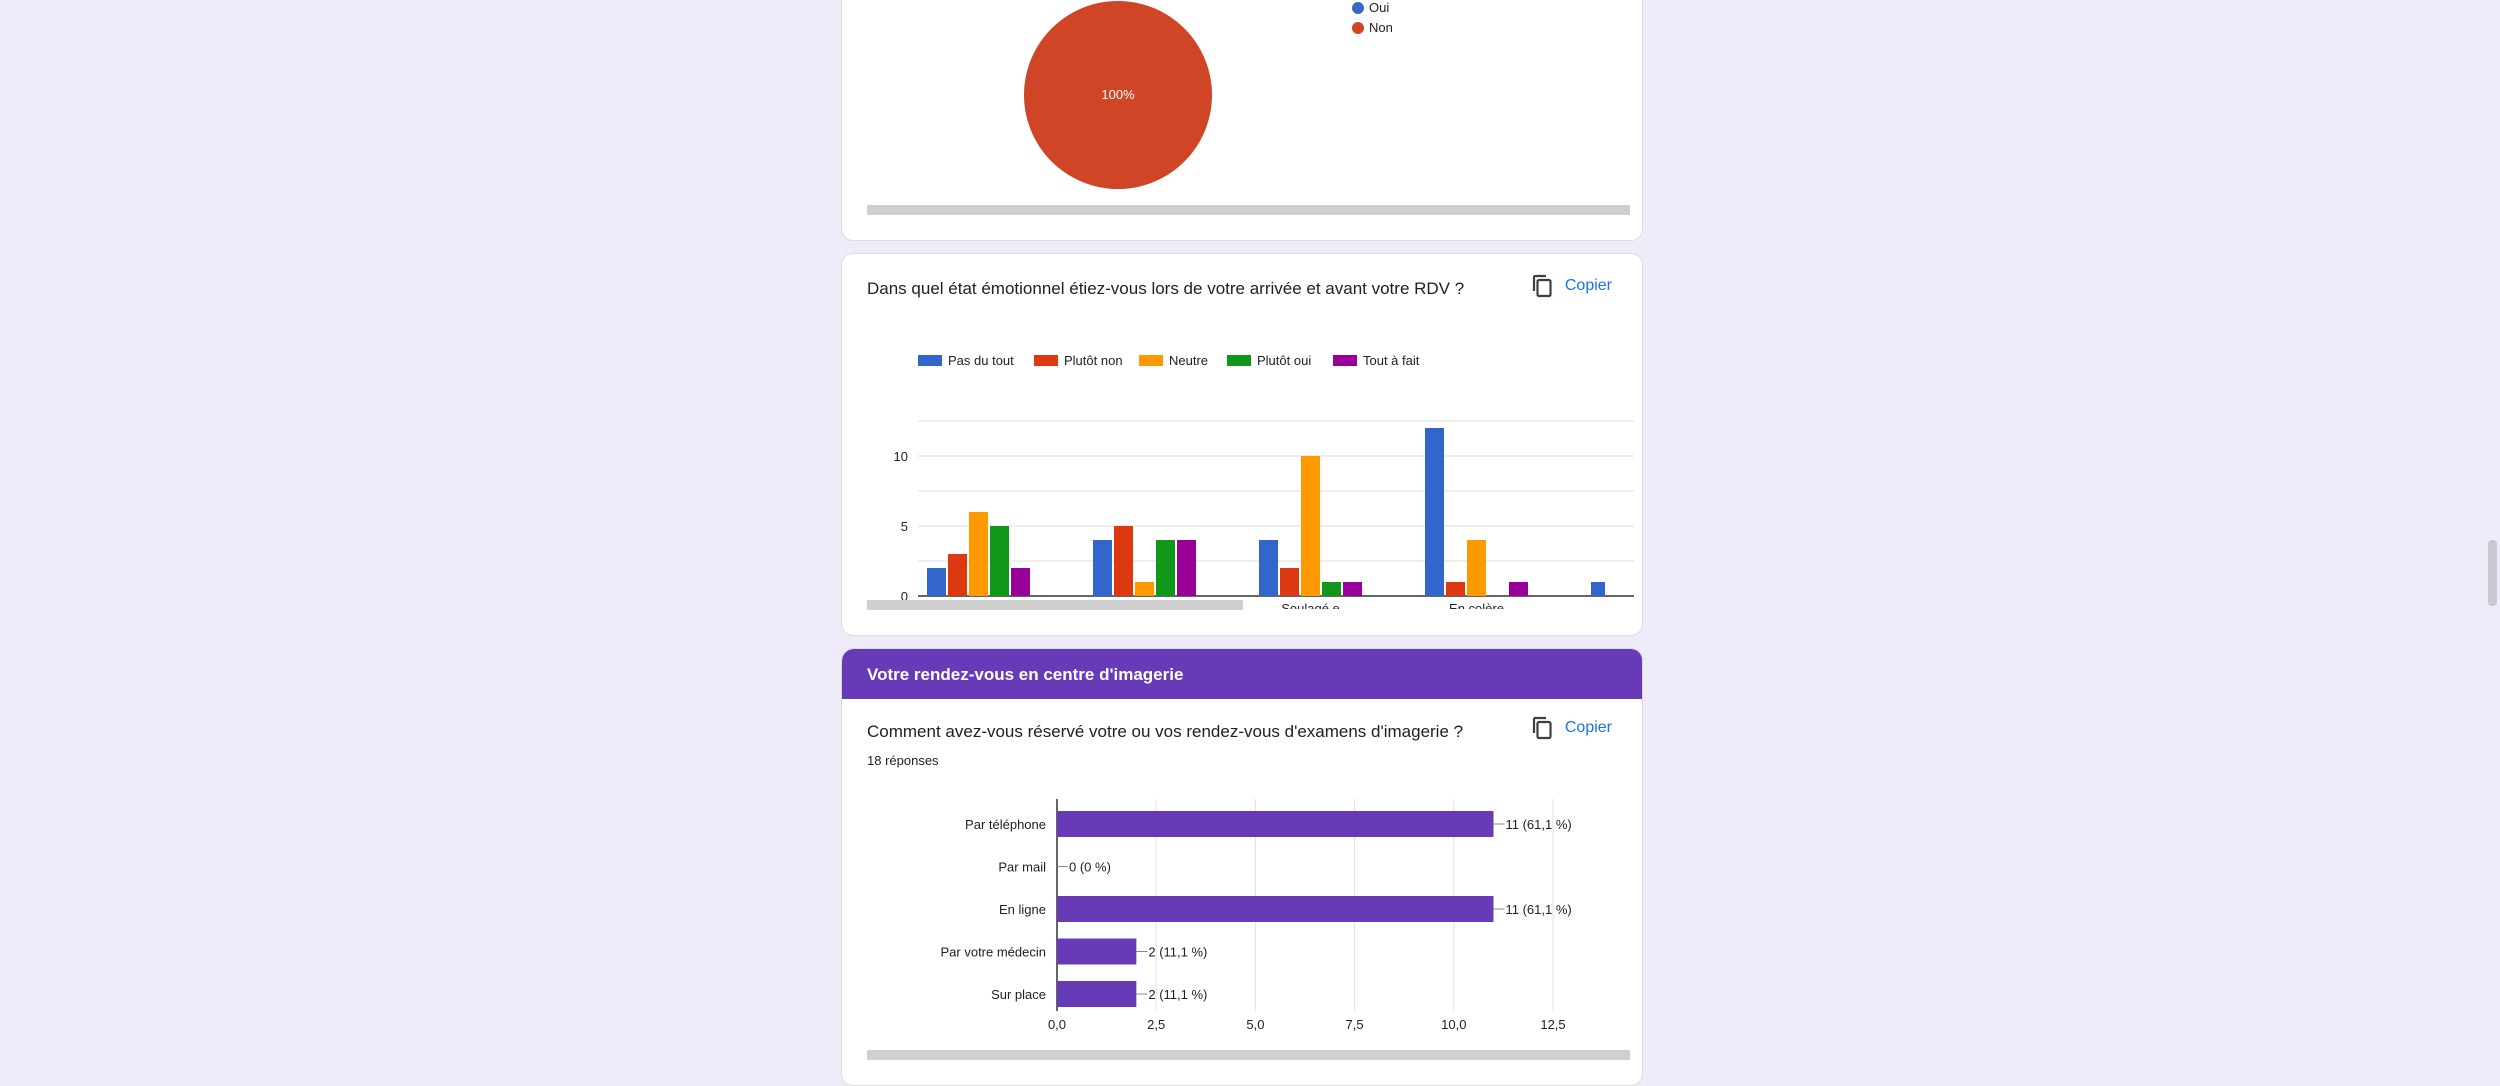 Image resolution: width=2500 pixels, height=1086 pixels. What do you see at coordinates (1022, 909) in the screenshot?
I see `category-label: En ligne` at bounding box center [1022, 909].